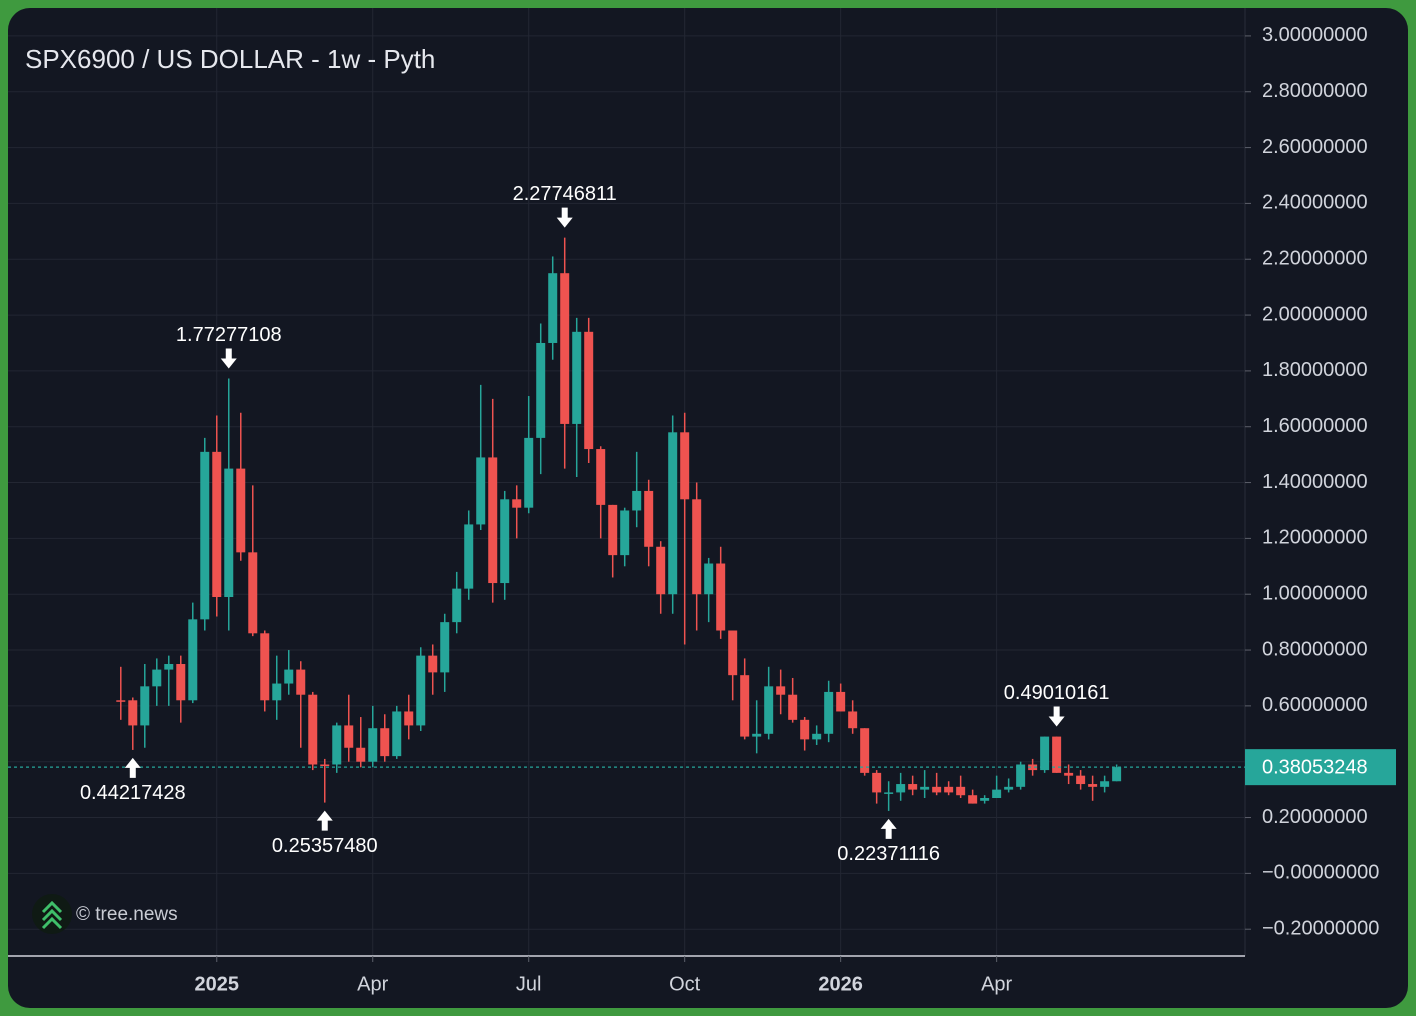 This screenshot has height=1016, width=1416. Describe the element at coordinates (996, 984) in the screenshot. I see `x-tick-label: Apr` at that location.